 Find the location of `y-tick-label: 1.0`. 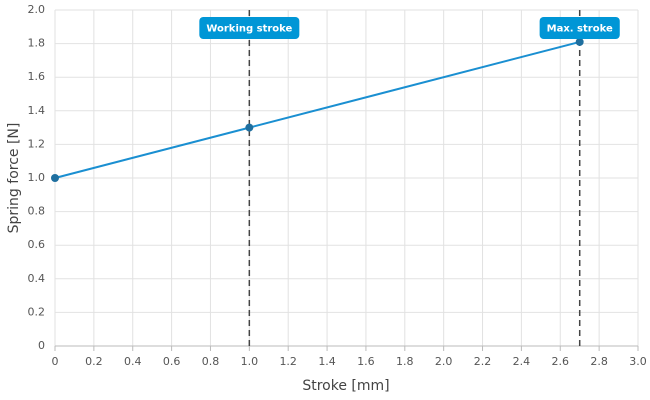

y-tick-label: 1.0 is located at coordinates (37, 177).